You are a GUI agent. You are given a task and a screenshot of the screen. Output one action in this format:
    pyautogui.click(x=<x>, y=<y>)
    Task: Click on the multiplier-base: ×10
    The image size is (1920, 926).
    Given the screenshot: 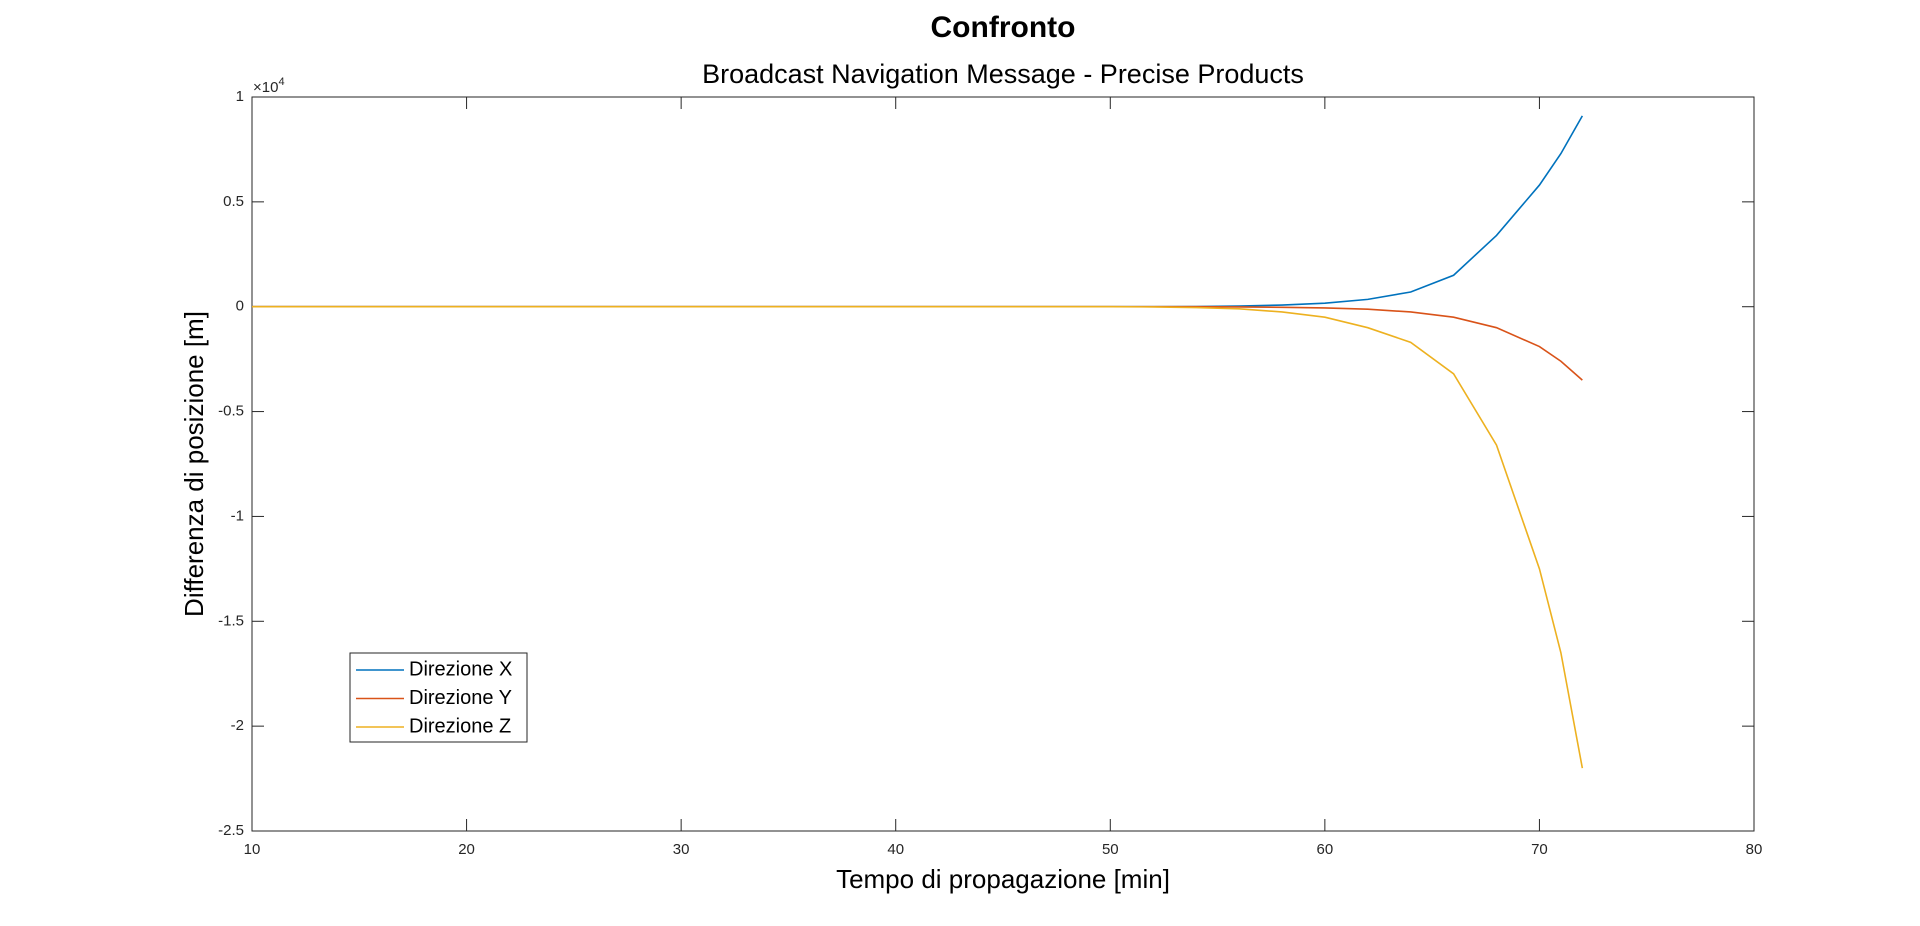 What is the action you would take?
    pyautogui.click(x=265, y=87)
    